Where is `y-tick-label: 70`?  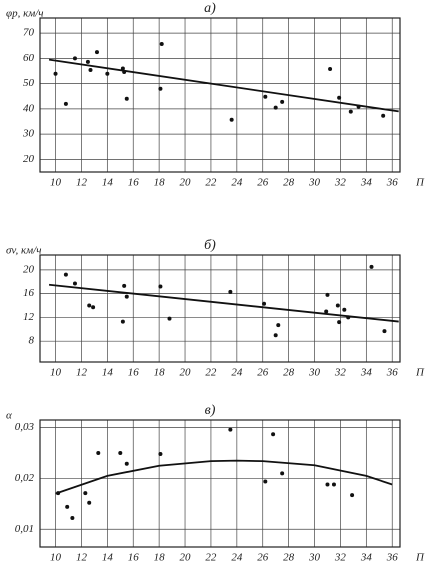
y-tick-label: 70 is located at coordinates (29, 33).